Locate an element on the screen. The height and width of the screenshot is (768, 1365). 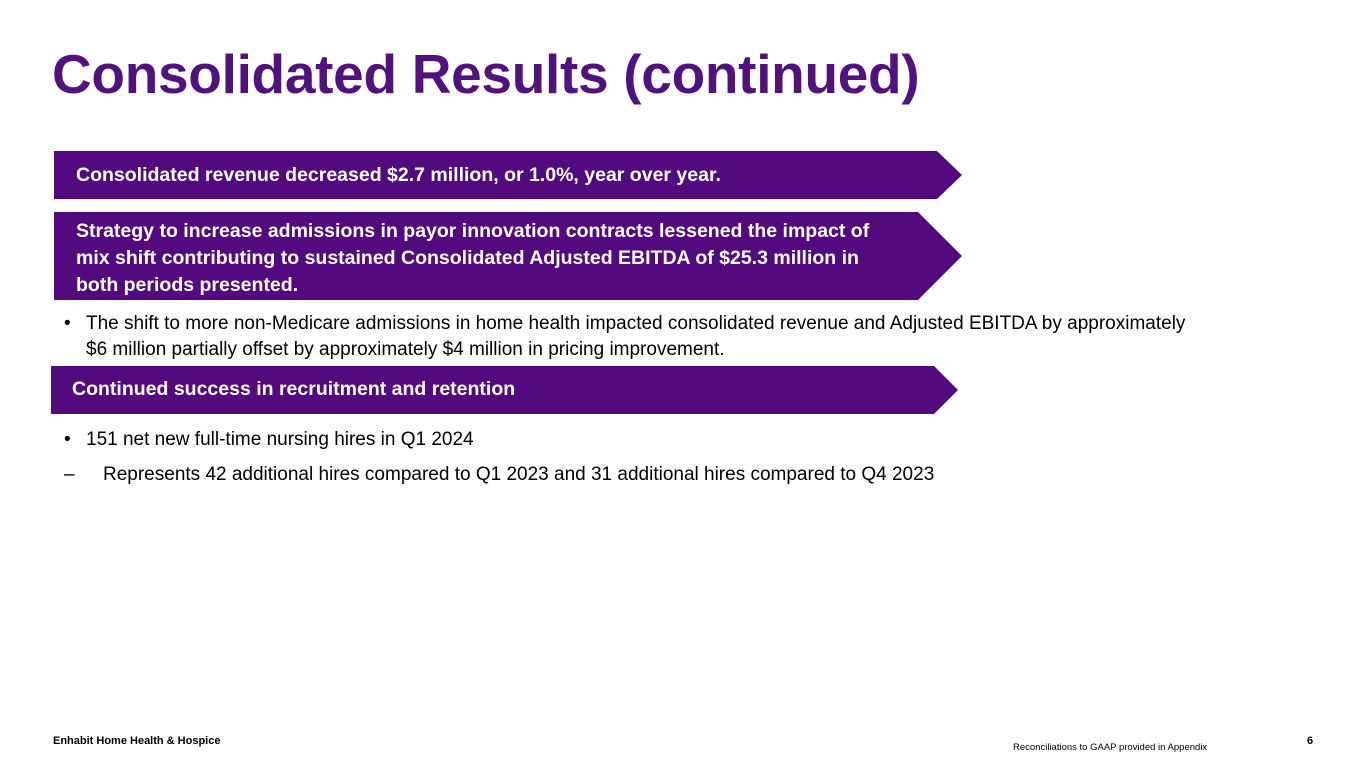
page-number: 6 is located at coordinates (1310, 741).